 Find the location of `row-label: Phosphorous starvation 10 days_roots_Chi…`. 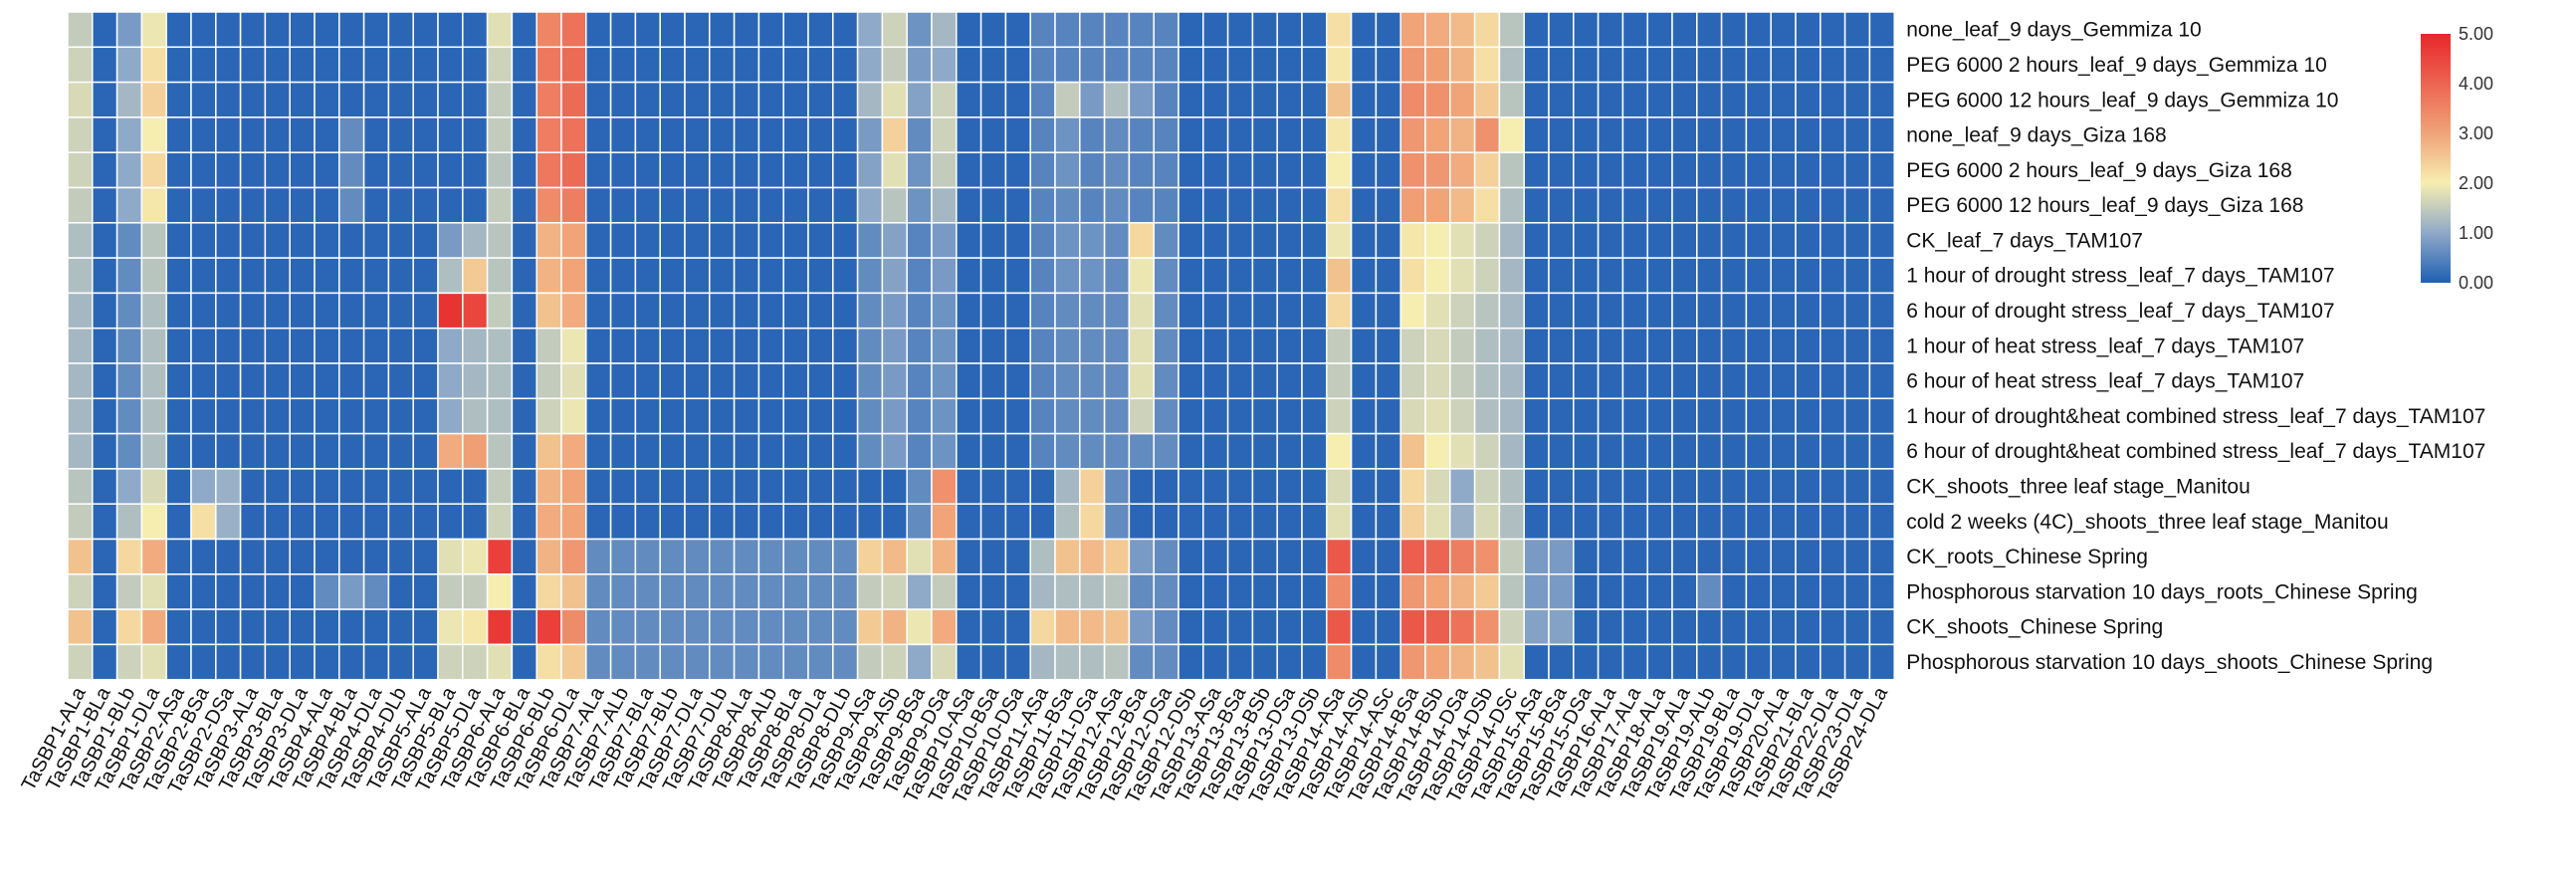

row-label: Phosphorous starvation 10 days_roots_Chi… is located at coordinates (2162, 591).